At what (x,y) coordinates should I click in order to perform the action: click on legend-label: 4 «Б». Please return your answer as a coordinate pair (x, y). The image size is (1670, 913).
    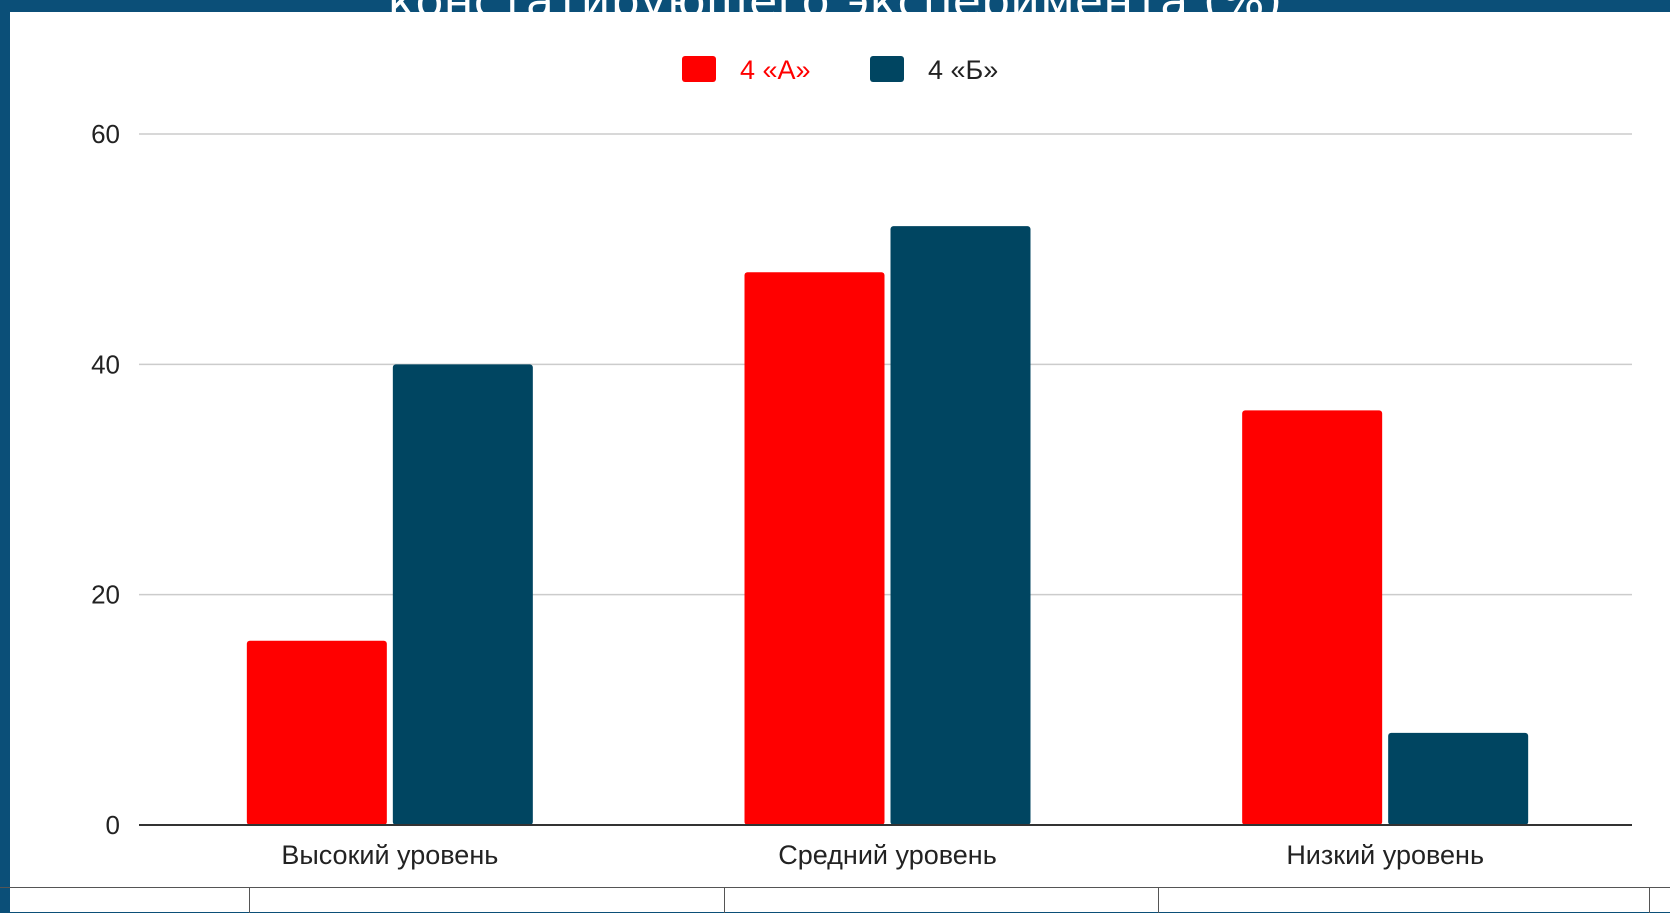
    Looking at the image, I should click on (963, 70).